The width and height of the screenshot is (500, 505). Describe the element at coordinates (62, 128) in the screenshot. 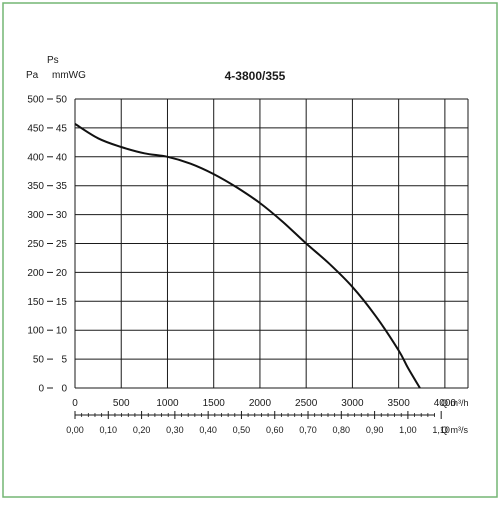

I see `y-tick-label-mmwg: 45` at that location.